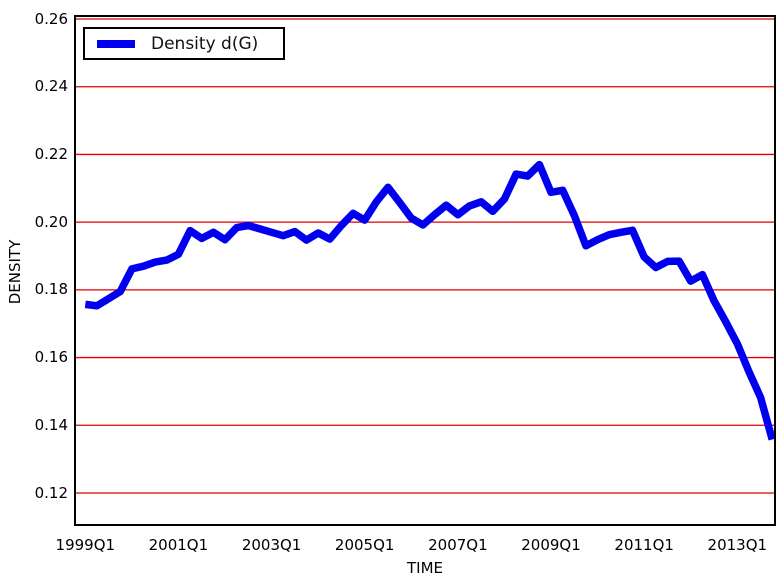  I want to click on x-tick-label: 2003Q1, so click(271, 545).